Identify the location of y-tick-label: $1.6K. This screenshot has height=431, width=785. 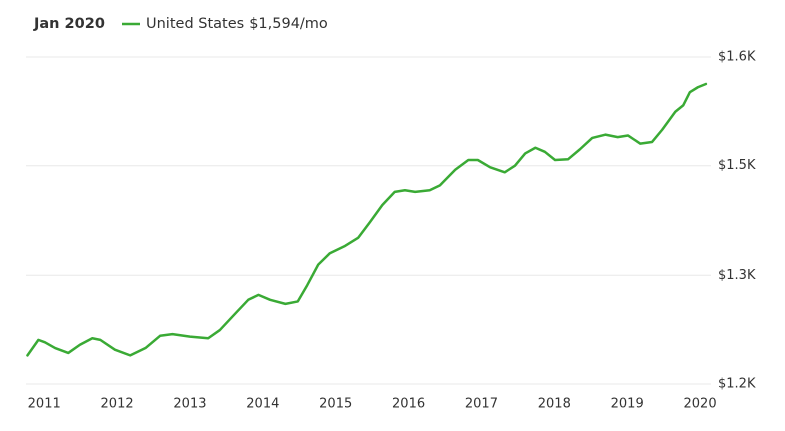
(737, 57).